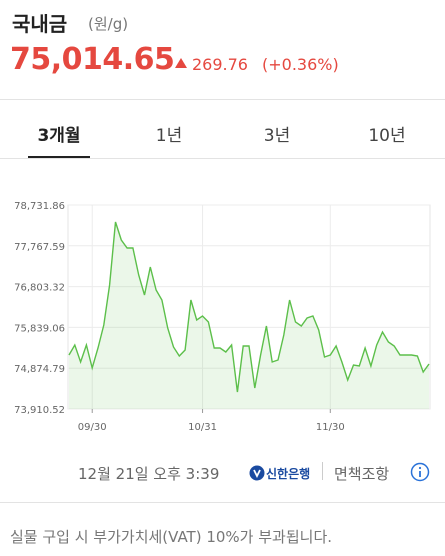 This screenshot has height=556, width=445. Describe the element at coordinates (277, 136) in the screenshot. I see `tab: 3년` at that location.